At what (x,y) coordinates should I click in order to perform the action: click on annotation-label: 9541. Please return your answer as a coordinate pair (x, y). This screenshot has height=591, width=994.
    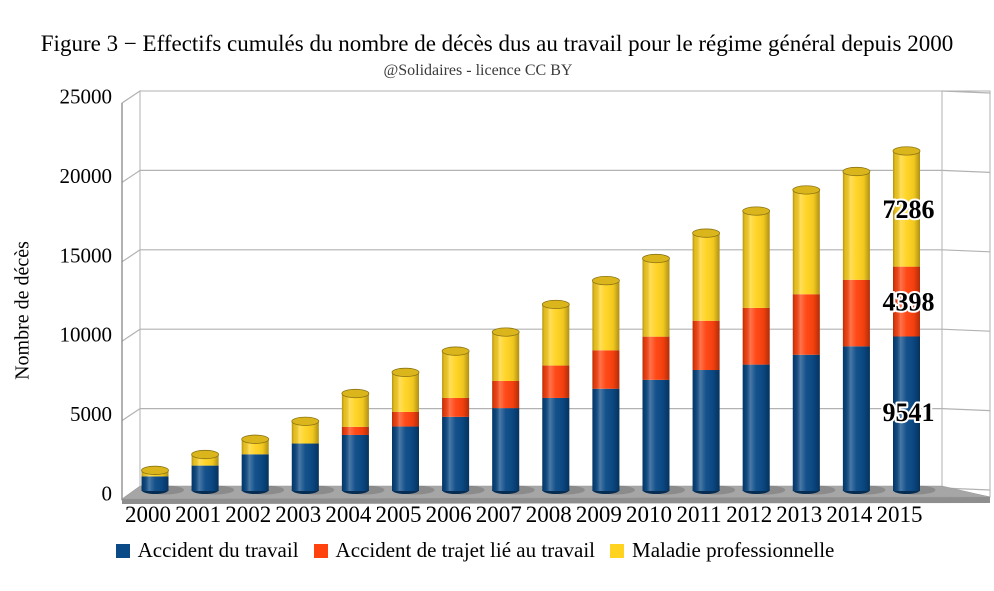
    Looking at the image, I should click on (909, 412).